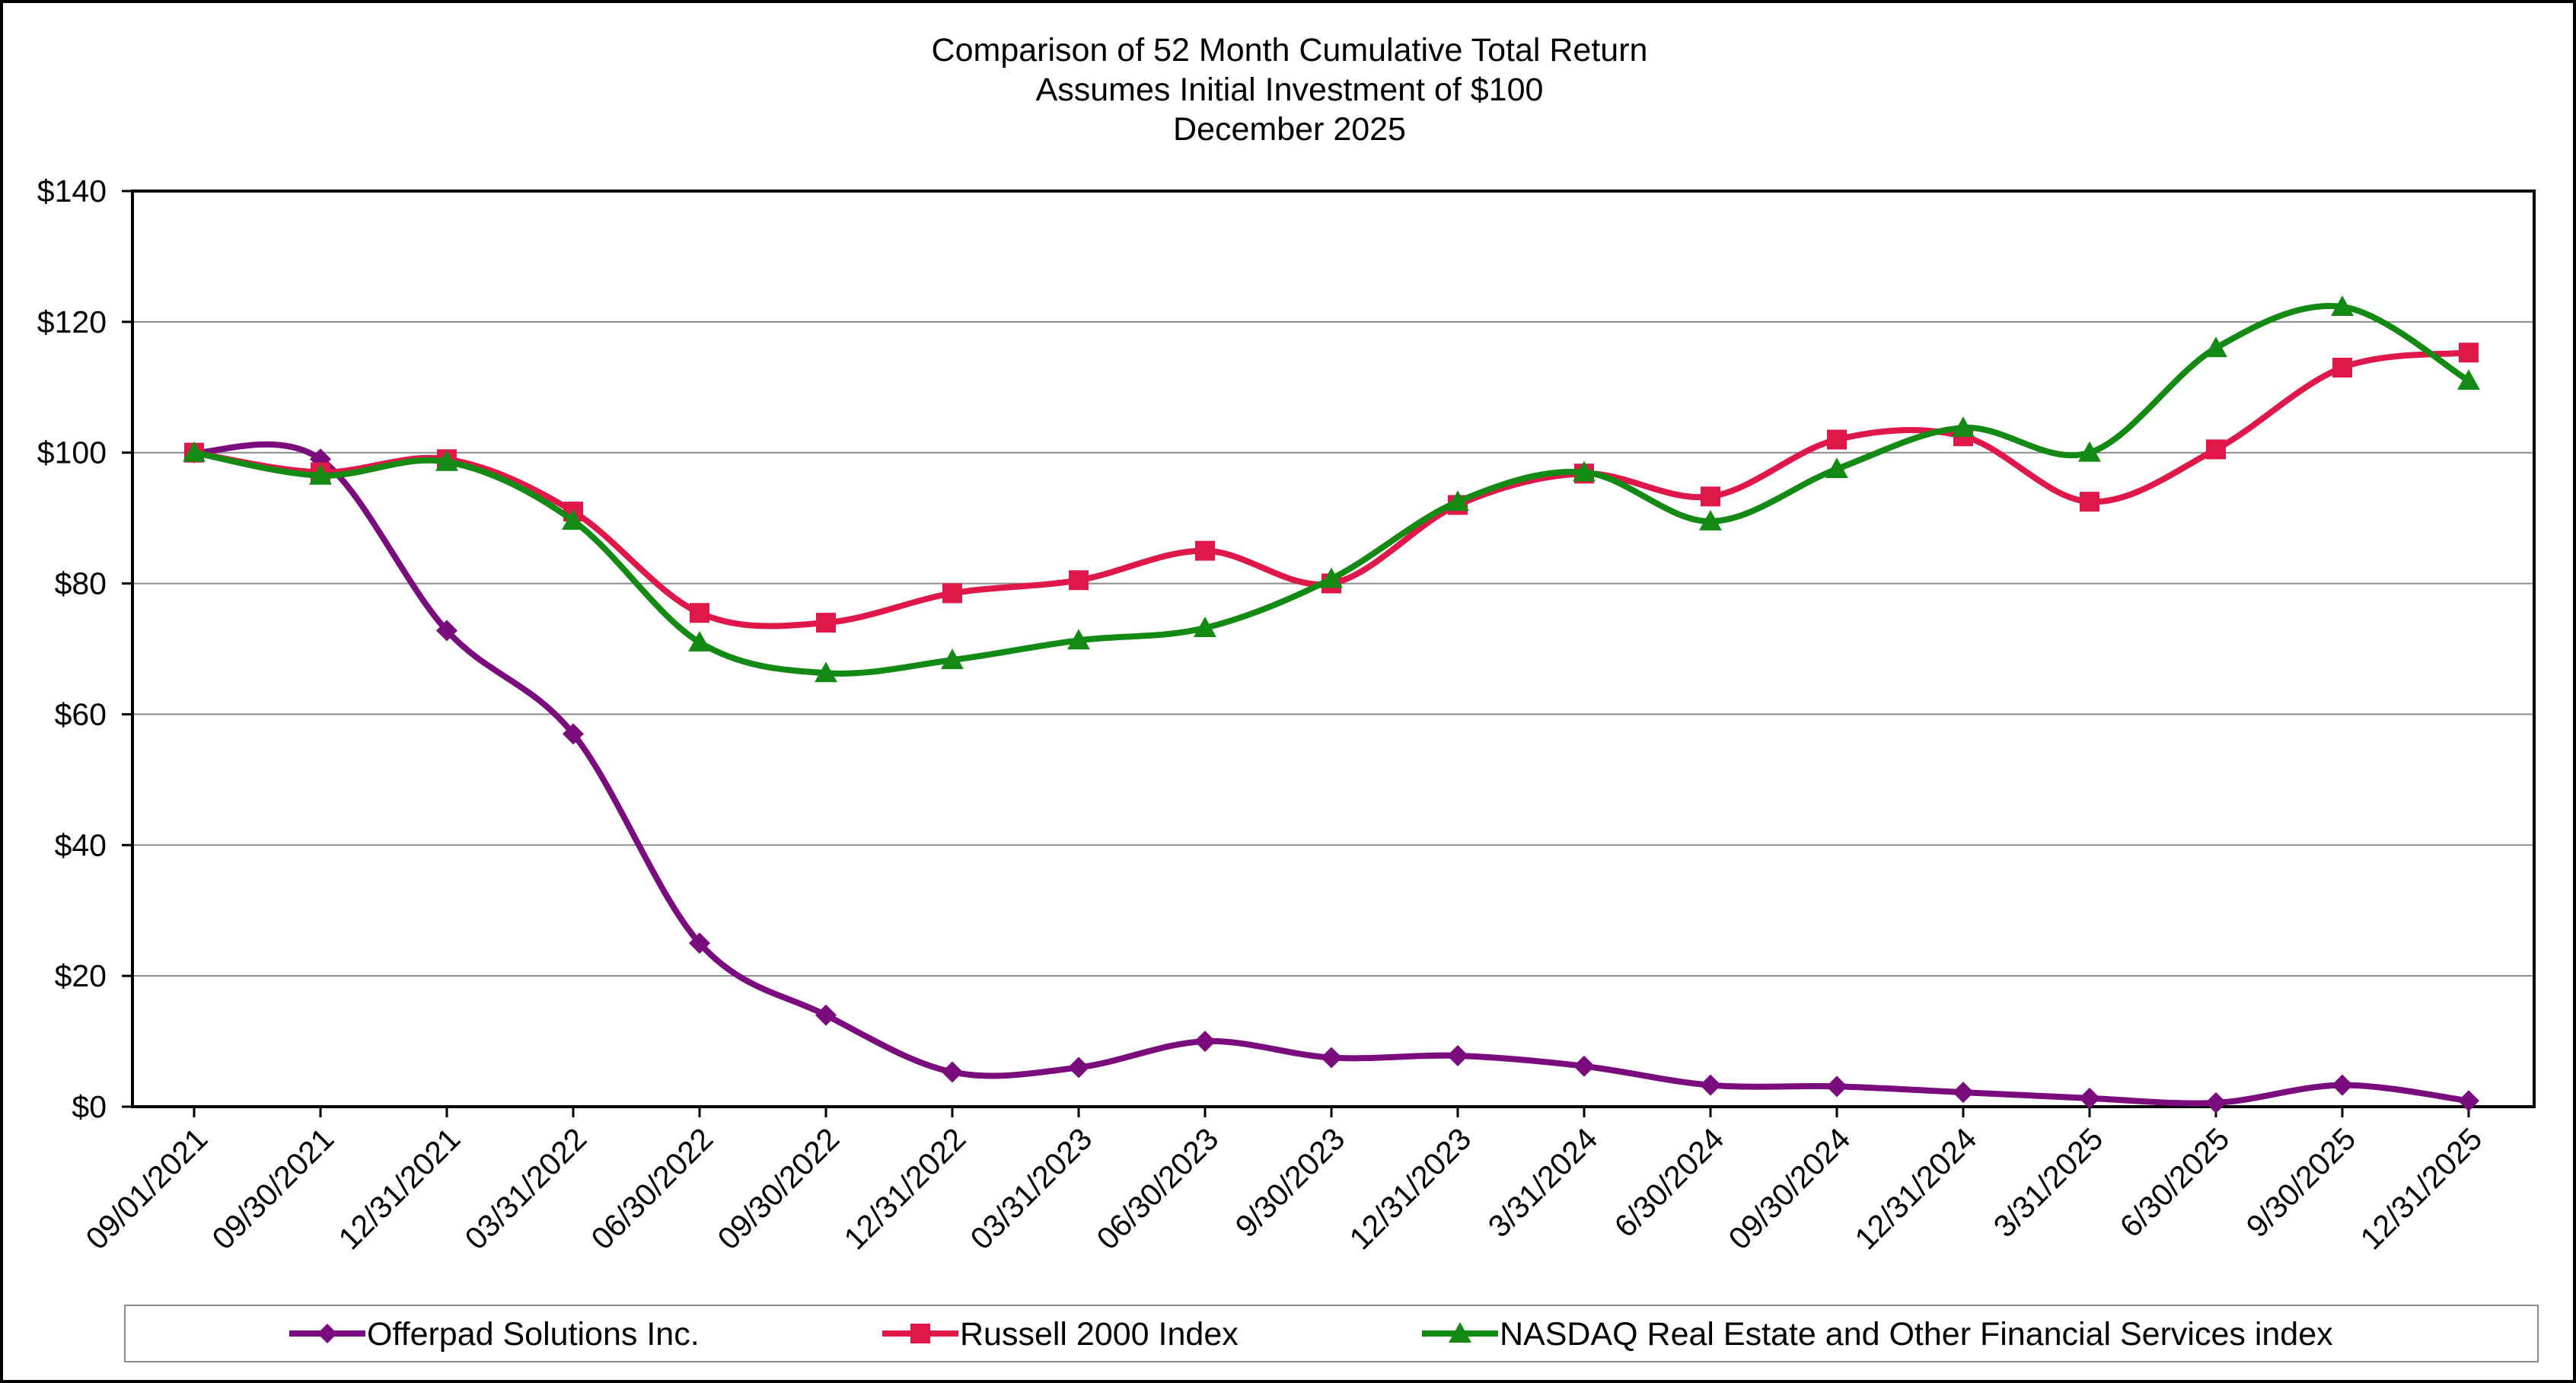 The height and width of the screenshot is (1383, 2576). What do you see at coordinates (327, 1333) in the screenshot?
I see `legend-marker-diamond` at bounding box center [327, 1333].